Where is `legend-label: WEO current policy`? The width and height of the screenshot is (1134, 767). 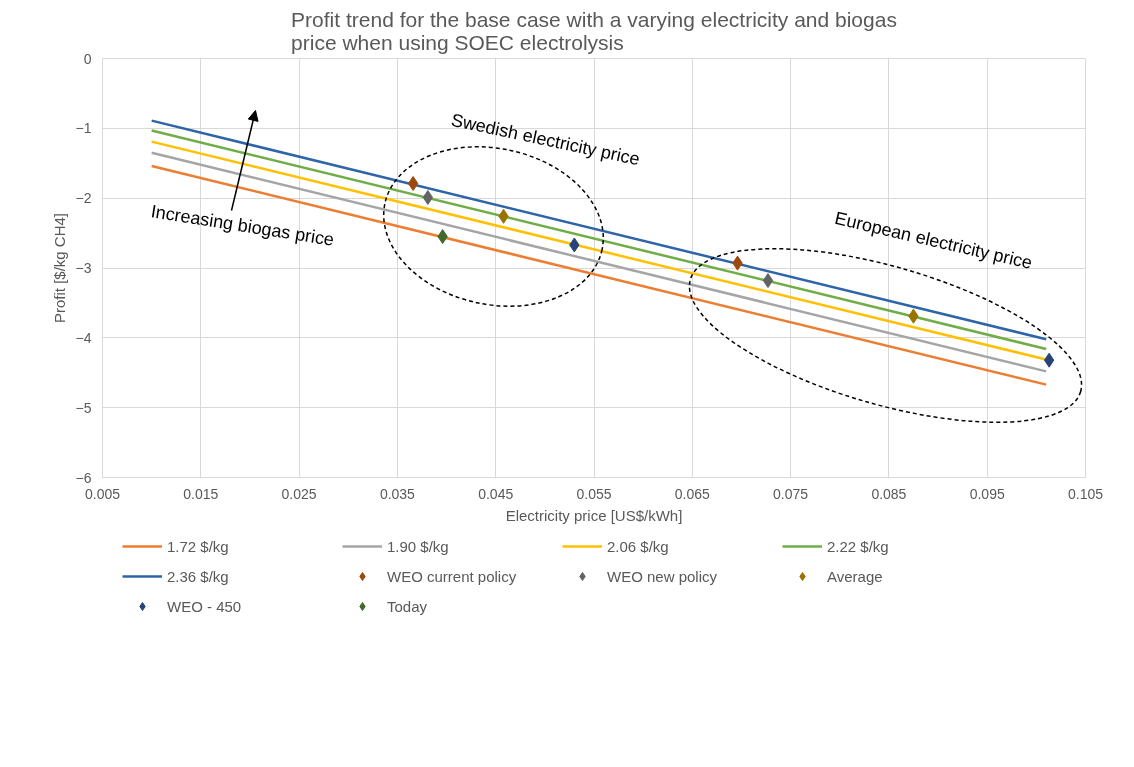
legend-label: WEO current policy is located at coordinates (452, 576).